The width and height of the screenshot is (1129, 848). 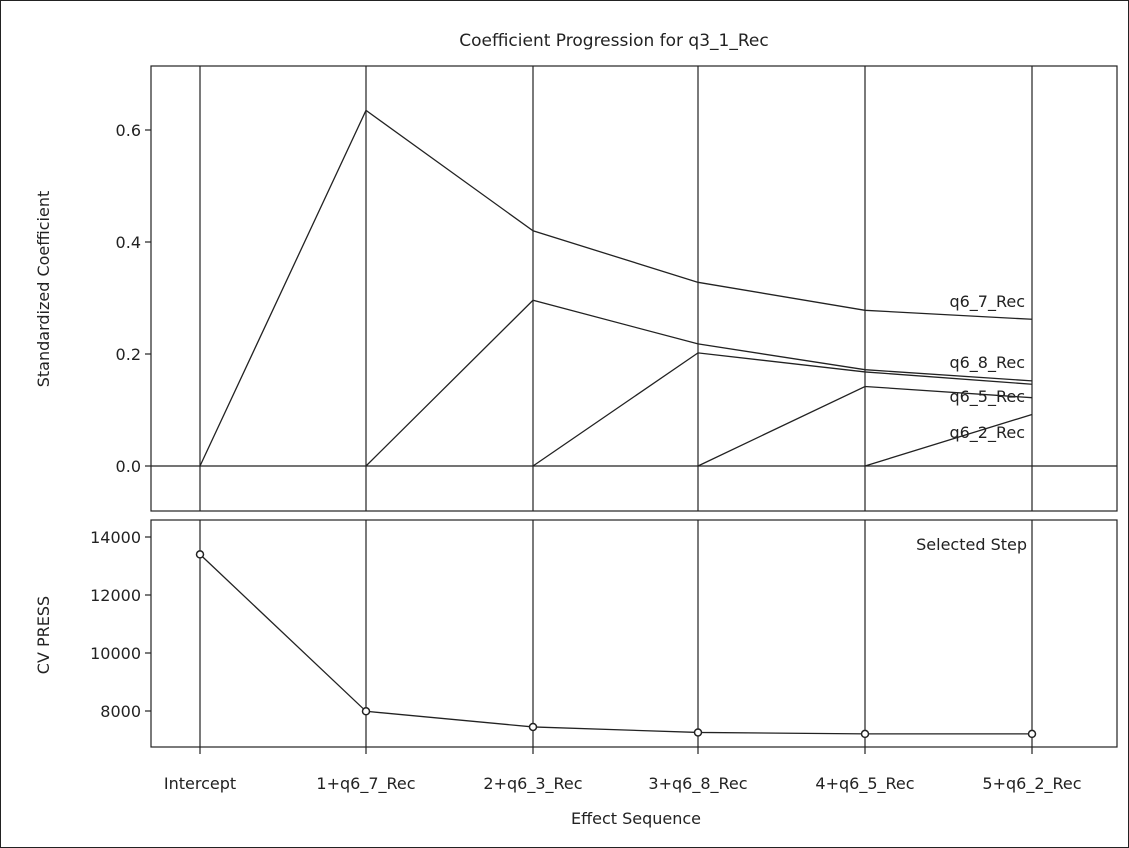 What do you see at coordinates (128, 466) in the screenshot?
I see `coefficient-y-tick-label: 0.0` at bounding box center [128, 466].